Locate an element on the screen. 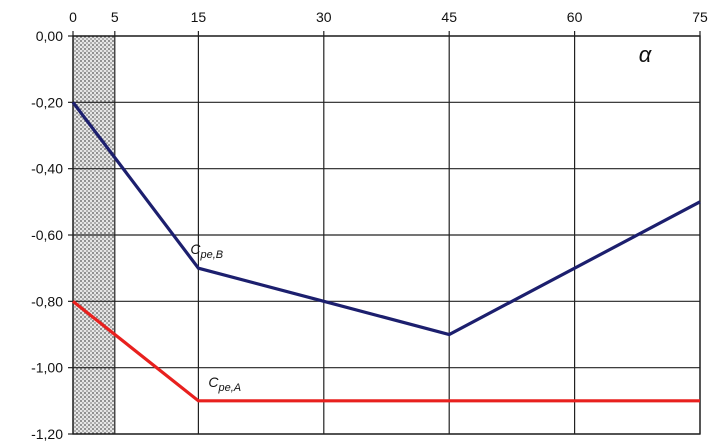  y-tick-label: 0,00 is located at coordinates (49, 36).